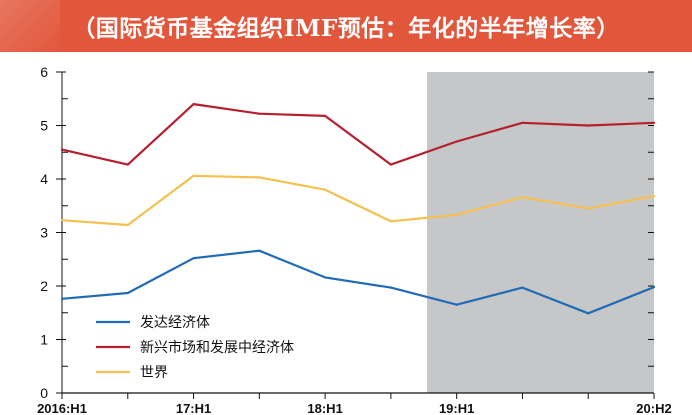 This screenshot has height=415, width=692. I want to click on y-tick-label: 4, so click(44, 179).